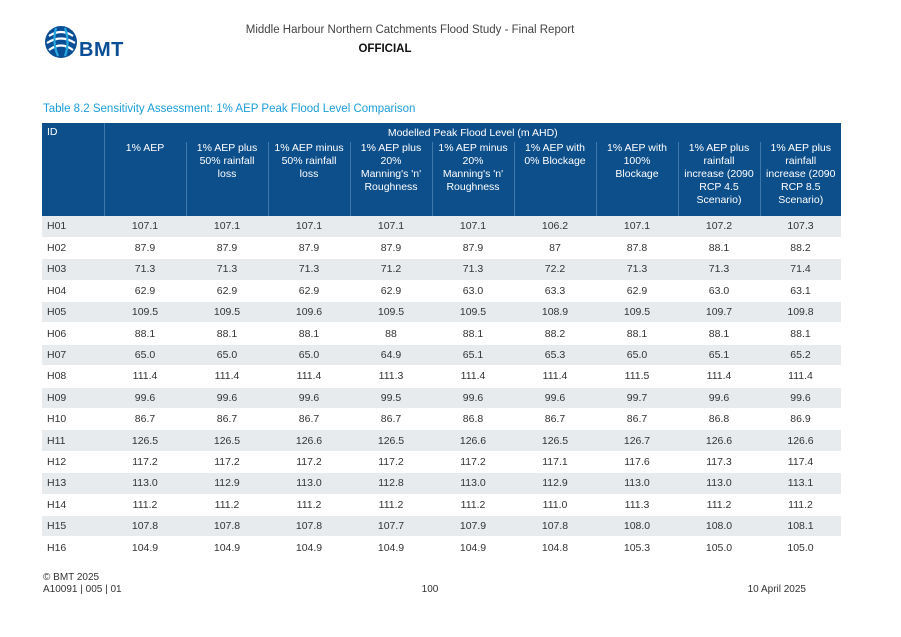 The height and width of the screenshot is (637, 901). I want to click on row-id-cell: H05, so click(73, 312).